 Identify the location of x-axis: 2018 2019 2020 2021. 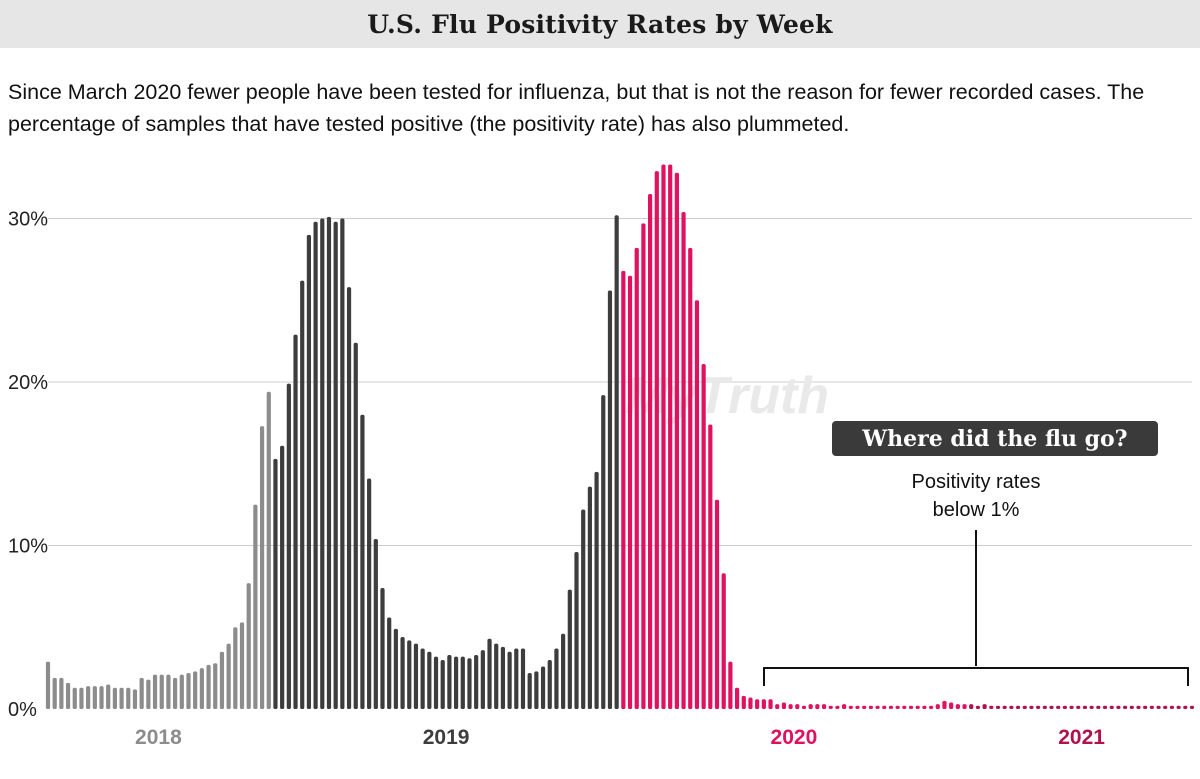
(620, 737).